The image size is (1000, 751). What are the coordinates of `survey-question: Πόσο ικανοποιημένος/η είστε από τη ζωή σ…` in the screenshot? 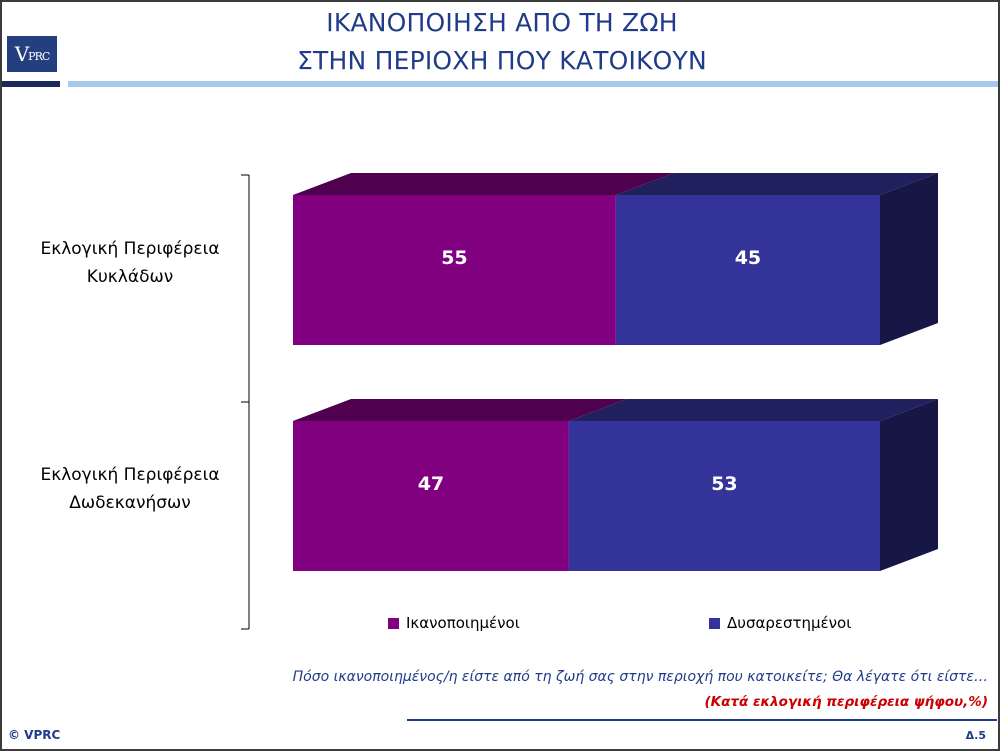 It's located at (640, 677).